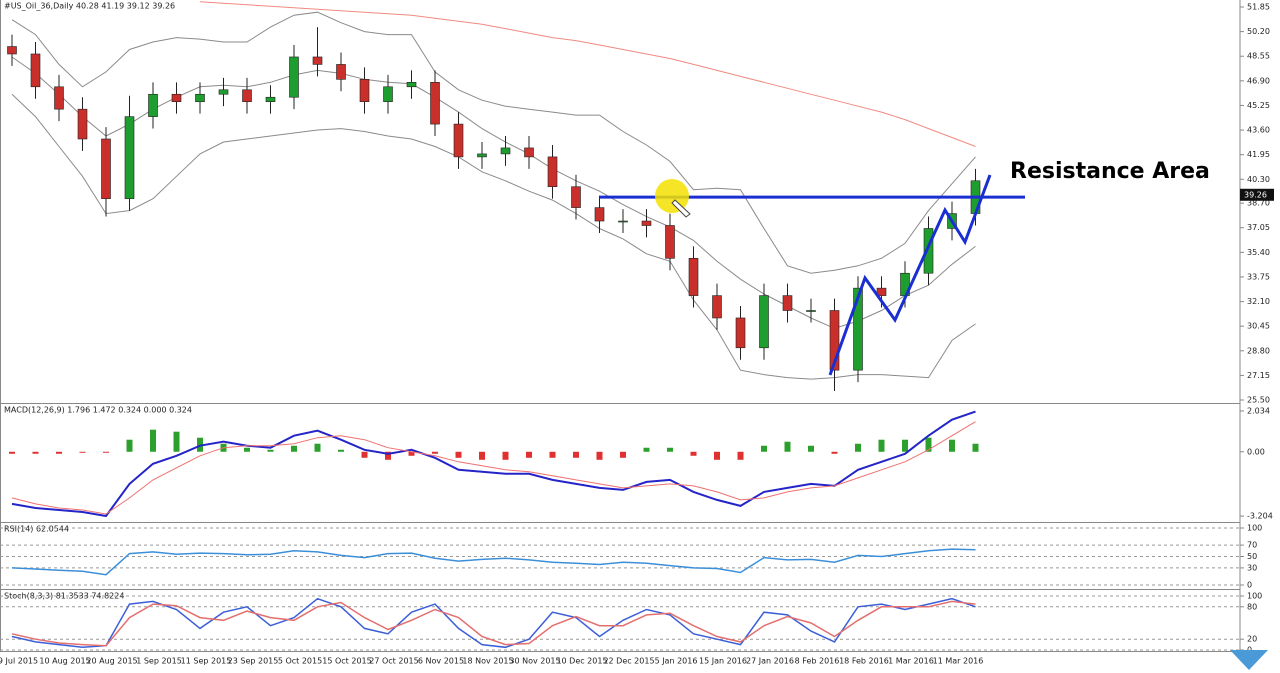 This screenshot has height=673, width=1280. Describe the element at coordinates (1258, 400) in the screenshot. I see `y-tick-label: 25.50` at that location.